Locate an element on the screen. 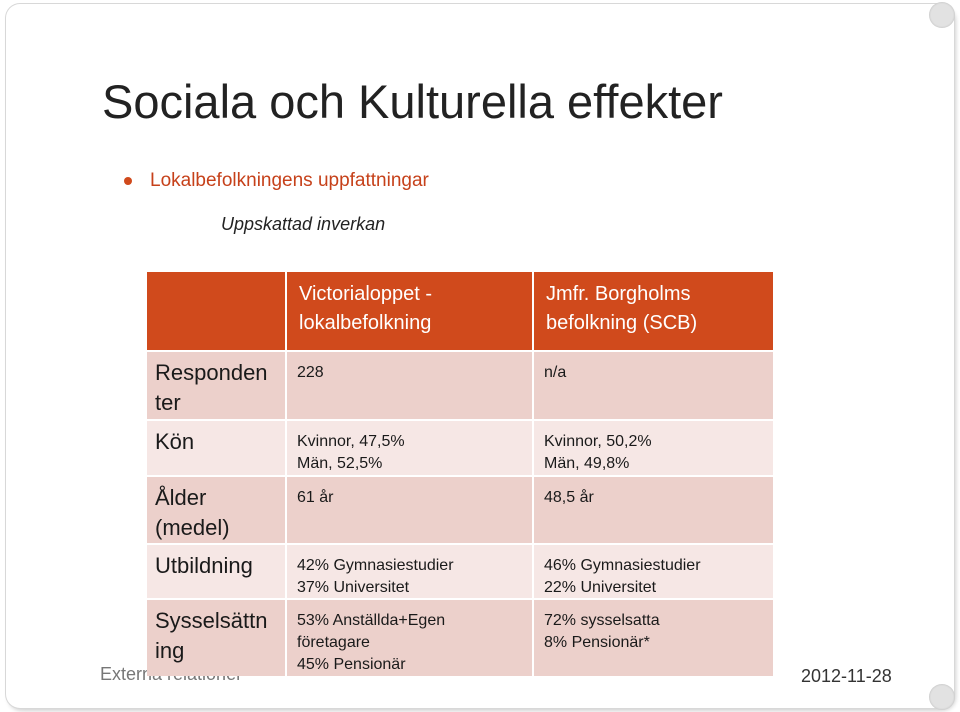 The height and width of the screenshot is (712, 960). table-row-label-sysselsattning-text: ing is located at coordinates (170, 650).